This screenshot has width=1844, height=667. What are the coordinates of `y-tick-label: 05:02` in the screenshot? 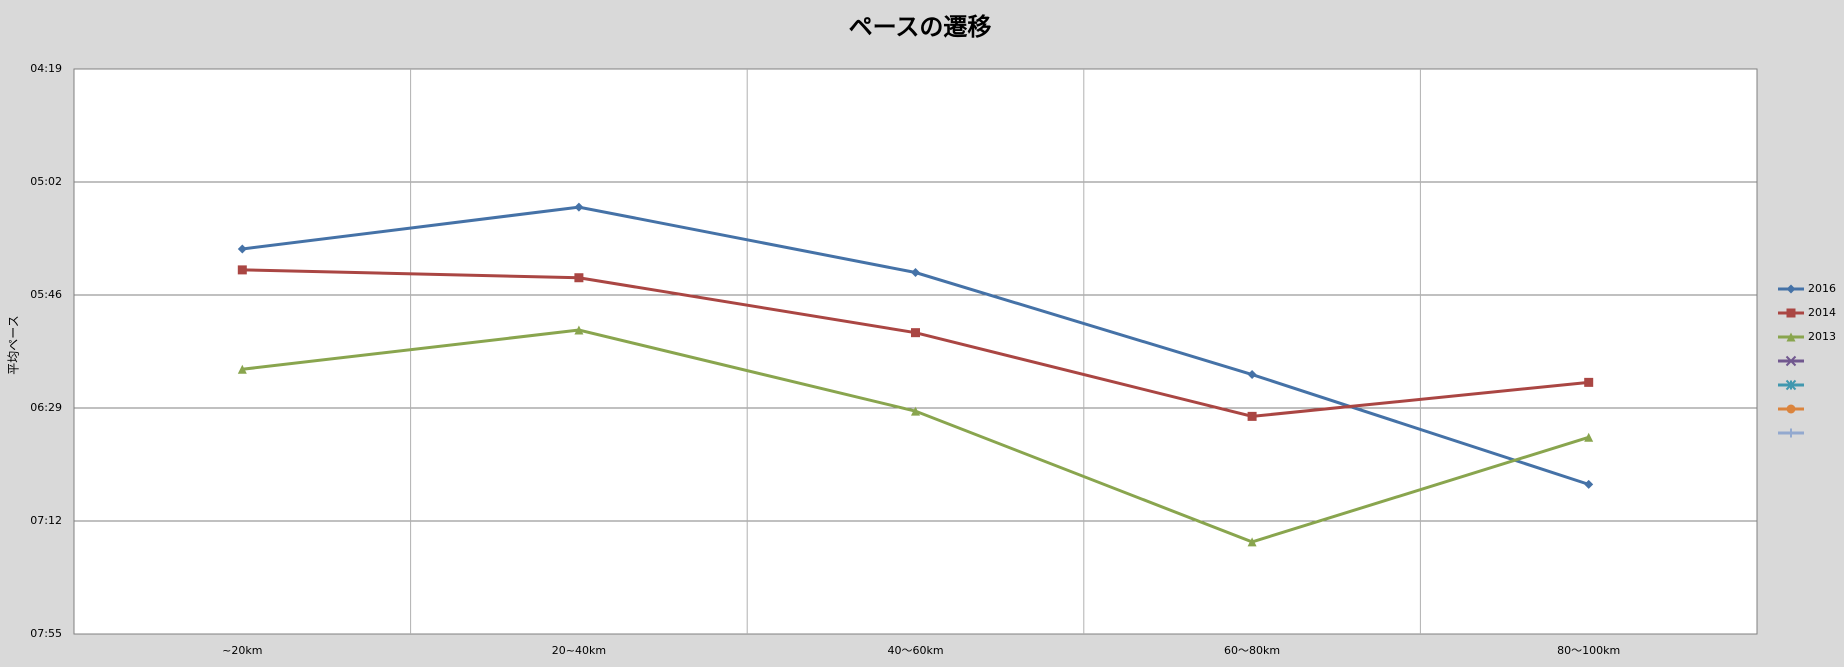 It's located at (46, 181).